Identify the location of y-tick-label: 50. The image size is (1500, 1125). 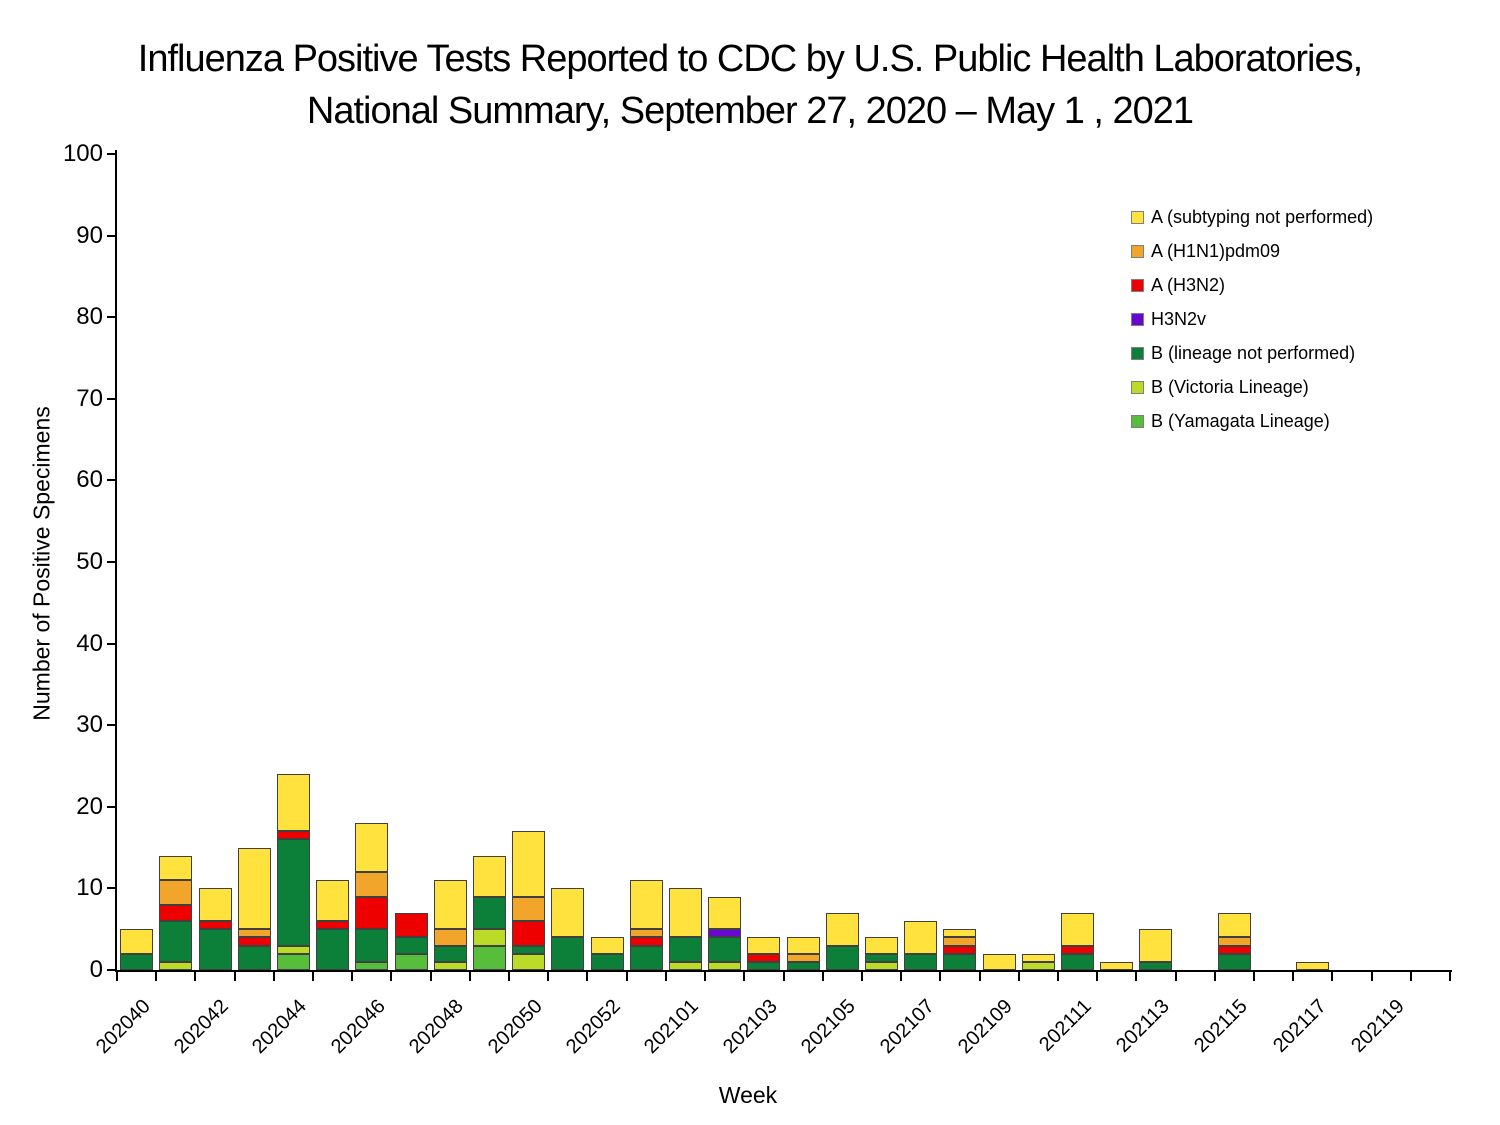
(89, 561).